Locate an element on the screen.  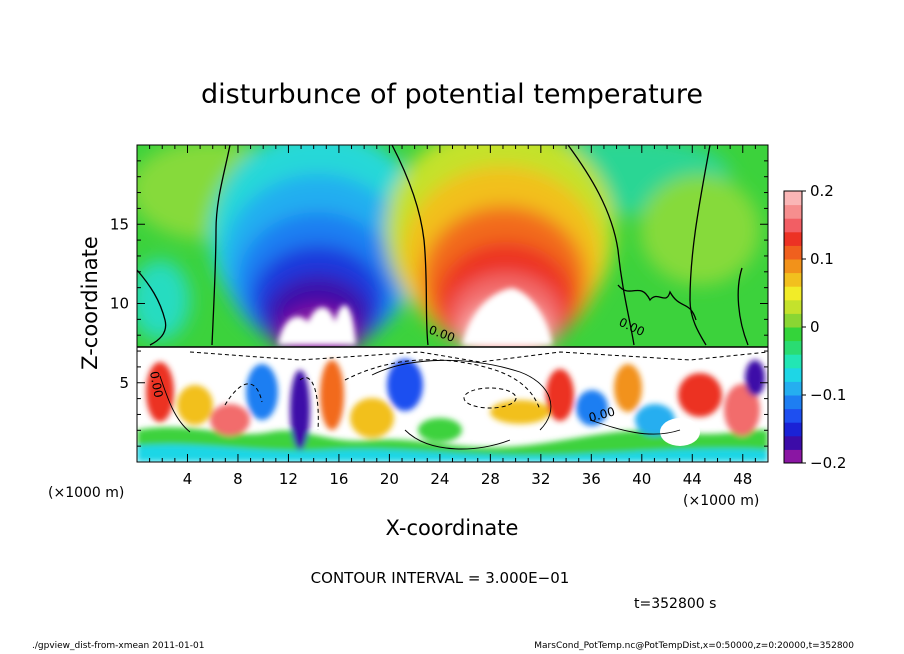
x-tick-label: 28 is located at coordinates (490, 479).